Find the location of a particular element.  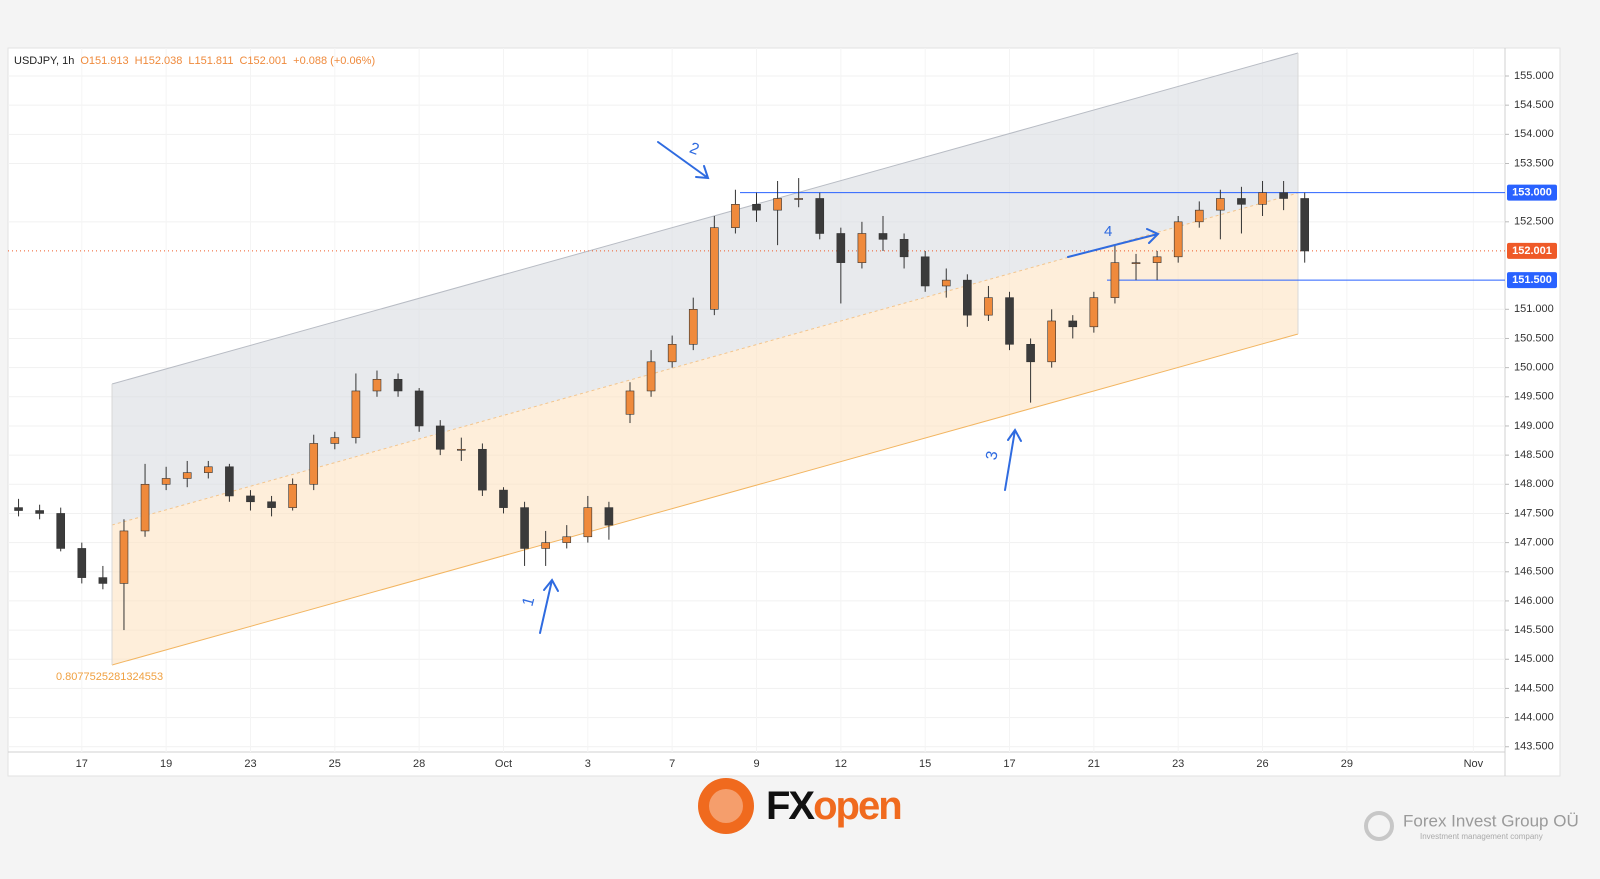

y-tick-label: 151.000 is located at coordinates (1534, 309).